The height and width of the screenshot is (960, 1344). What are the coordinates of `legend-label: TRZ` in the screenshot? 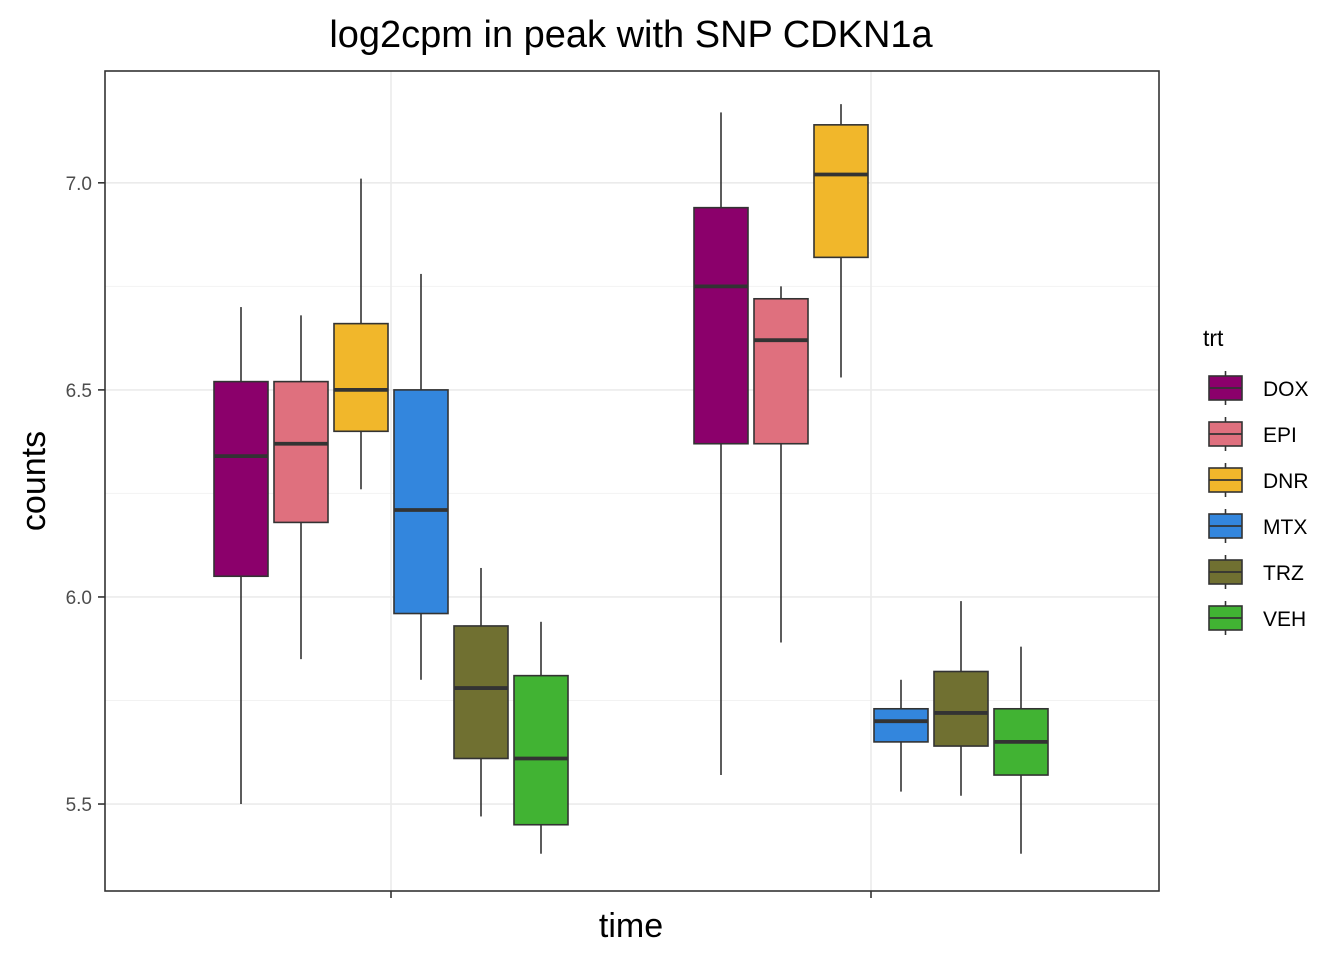 It's located at (1283, 573).